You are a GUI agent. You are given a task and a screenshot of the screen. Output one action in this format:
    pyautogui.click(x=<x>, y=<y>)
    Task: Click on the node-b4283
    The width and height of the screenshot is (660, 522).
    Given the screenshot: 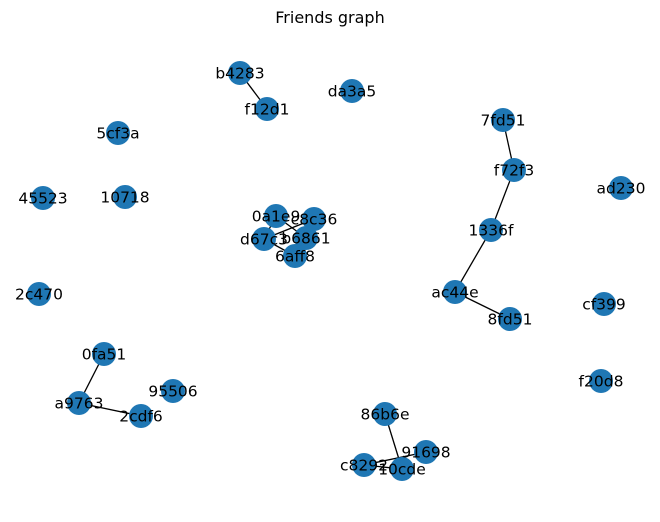 What is the action you would take?
    pyautogui.click(x=240, y=73)
    